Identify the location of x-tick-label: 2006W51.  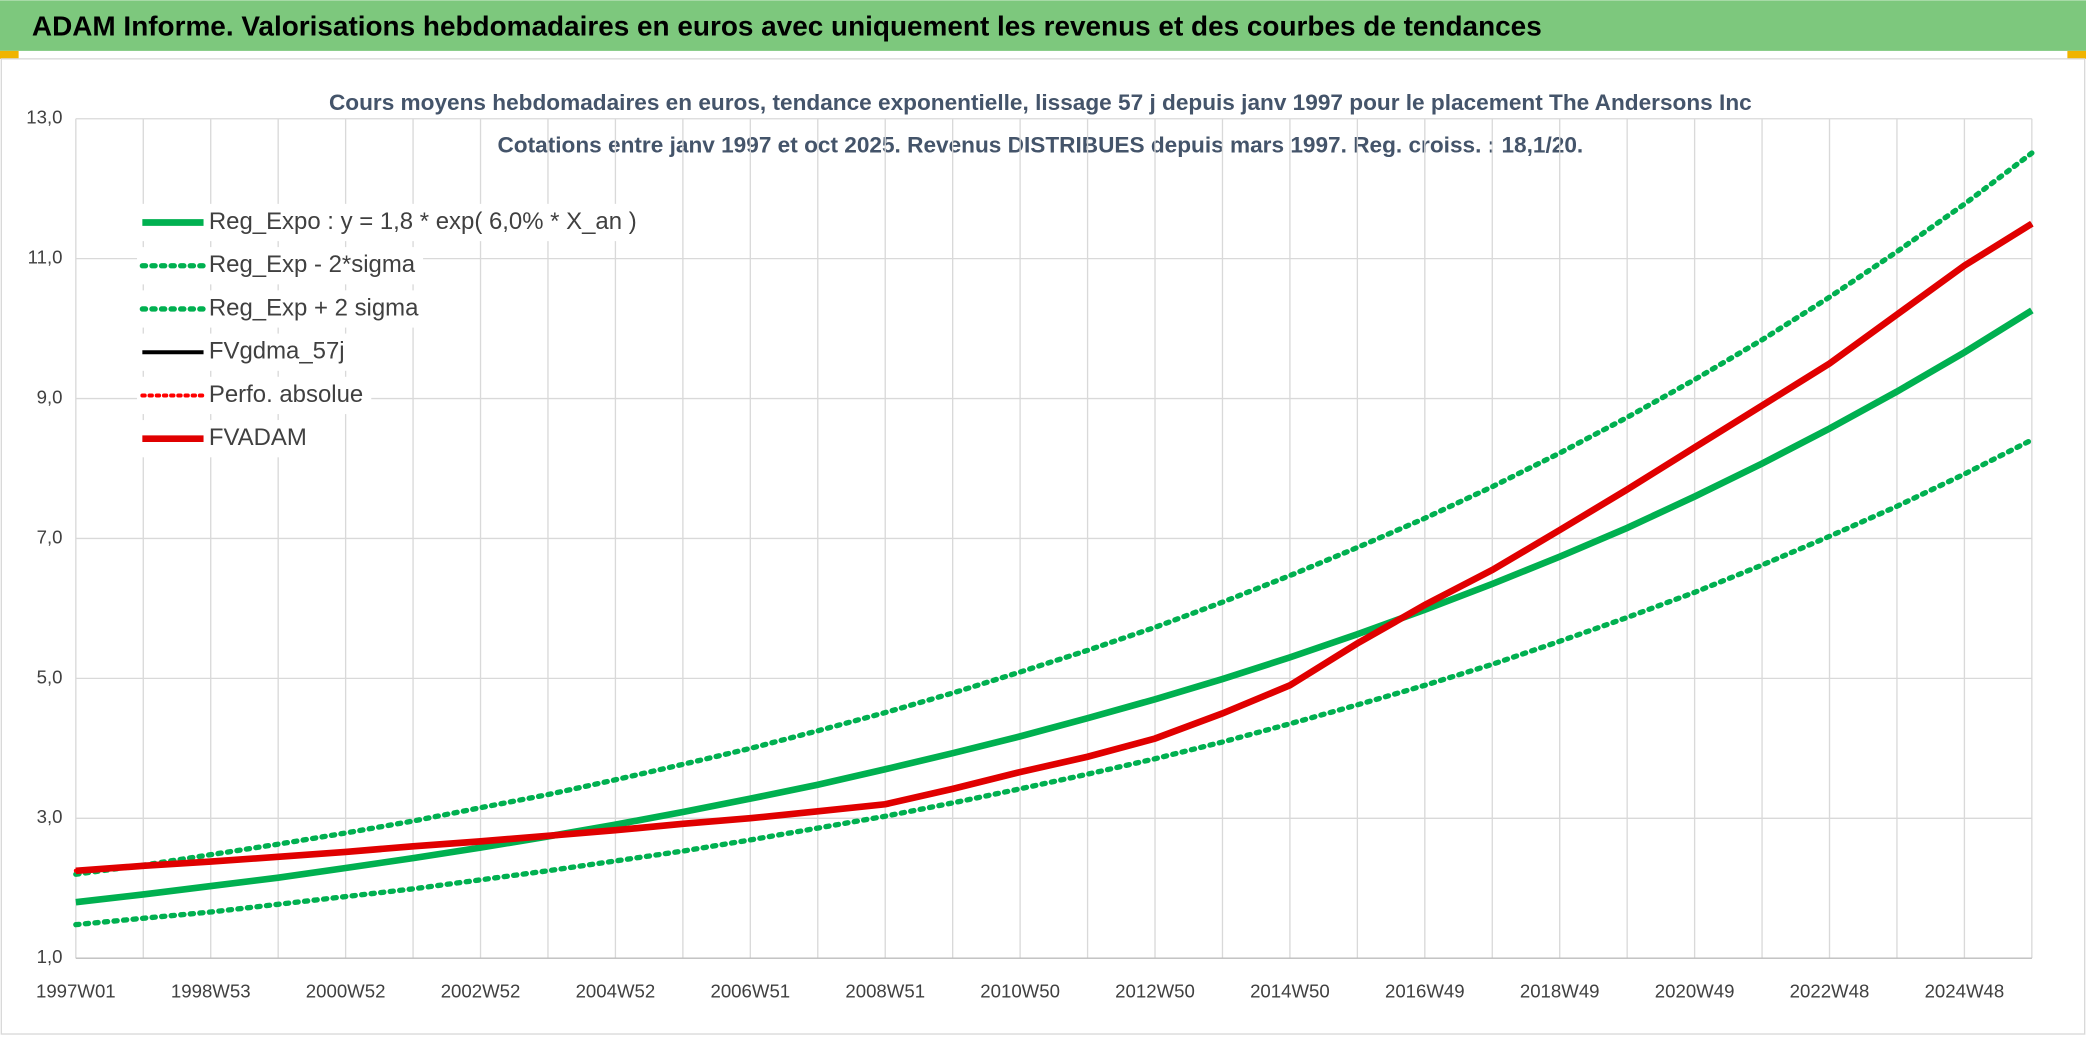
(750, 991).